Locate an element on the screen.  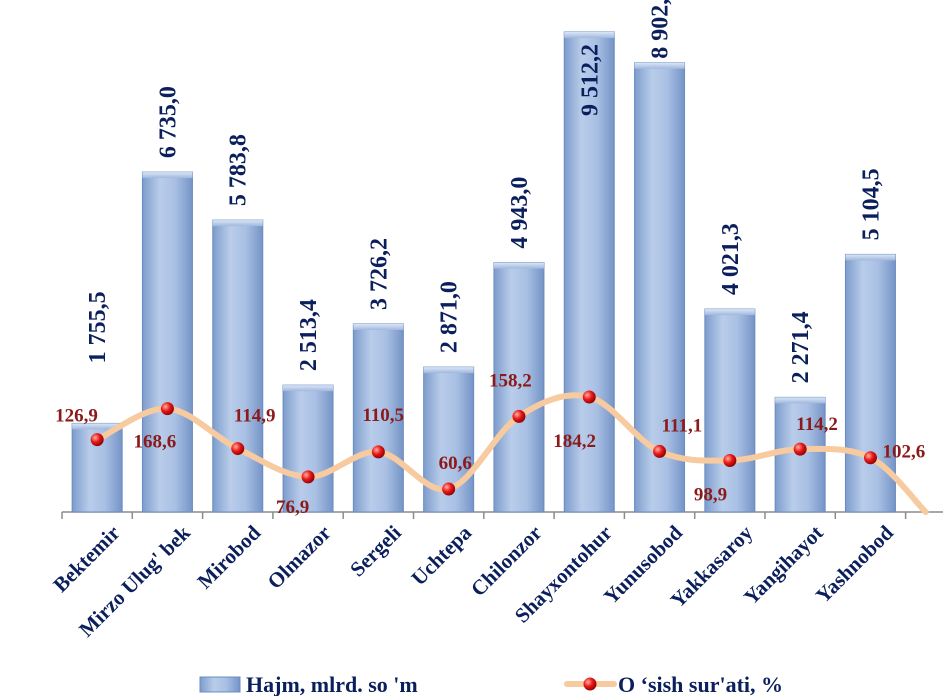
rate-value-label: 60,6 is located at coordinates (455, 463).